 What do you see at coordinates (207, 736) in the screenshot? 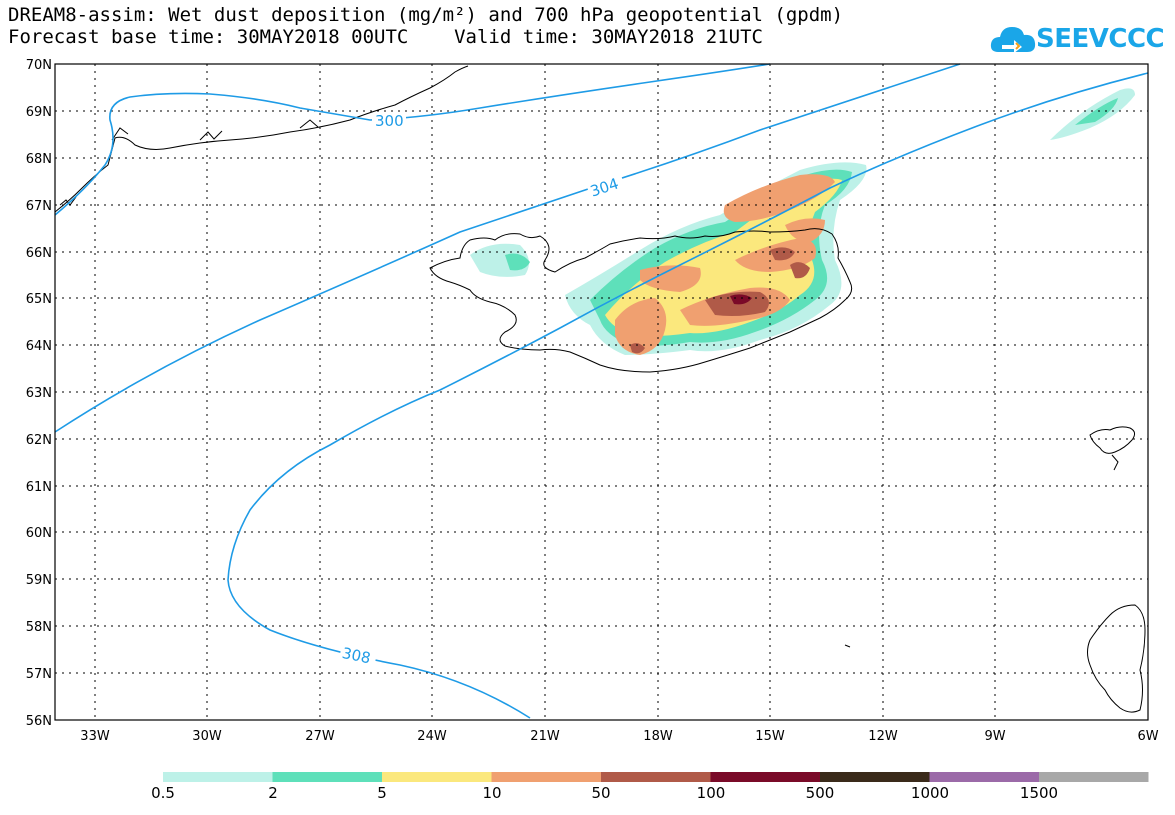
I see `lon-label: 30W` at bounding box center [207, 736].